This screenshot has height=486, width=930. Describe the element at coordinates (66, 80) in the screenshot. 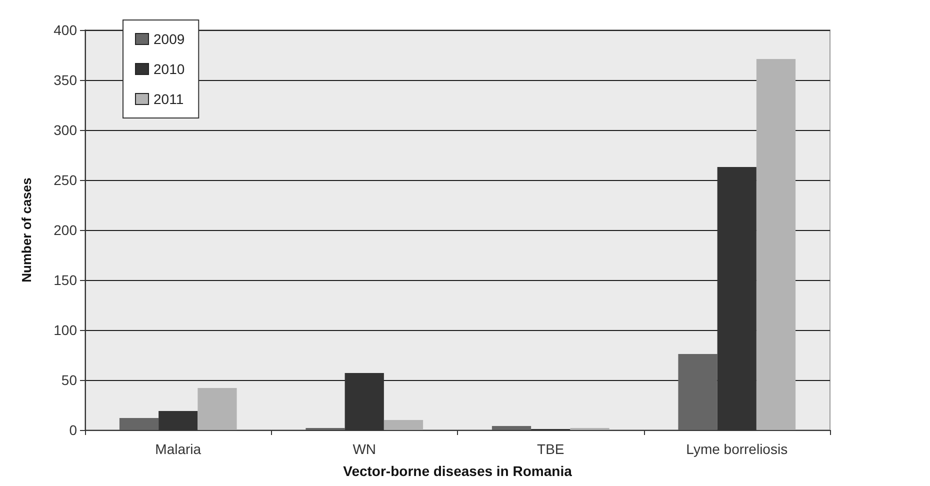

I see `y-tick-label: 350` at that location.